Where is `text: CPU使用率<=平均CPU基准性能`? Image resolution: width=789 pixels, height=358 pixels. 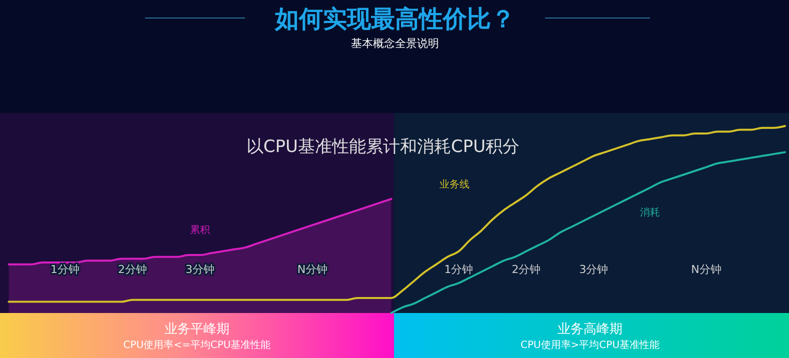 text: CPU使用率<=平均CPU基准性能 is located at coordinates (197, 345).